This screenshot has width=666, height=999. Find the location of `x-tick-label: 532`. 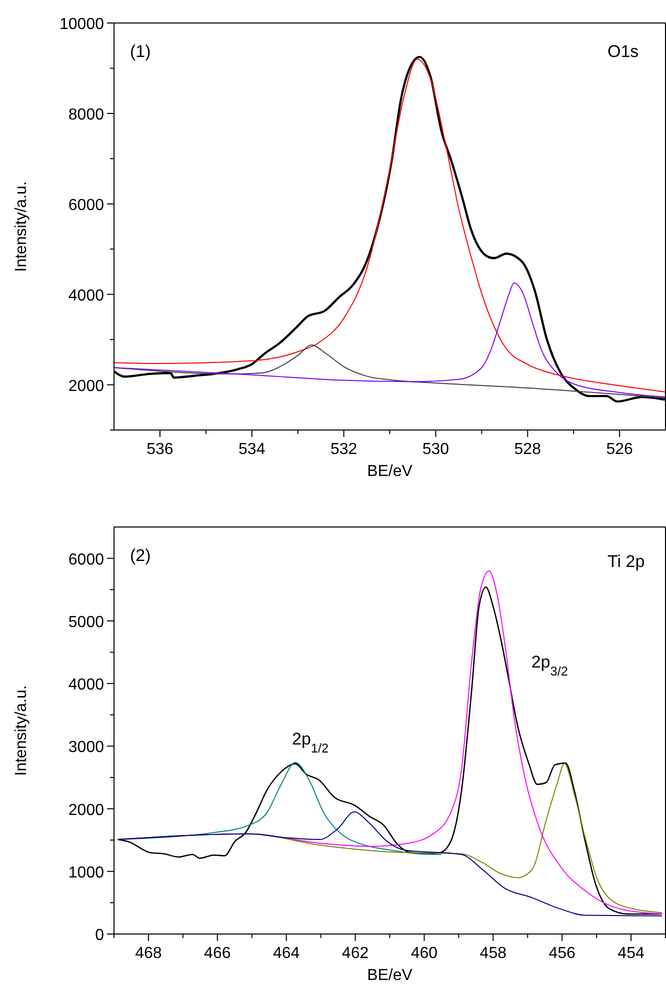

x-tick-label: 532 is located at coordinates (344, 449).